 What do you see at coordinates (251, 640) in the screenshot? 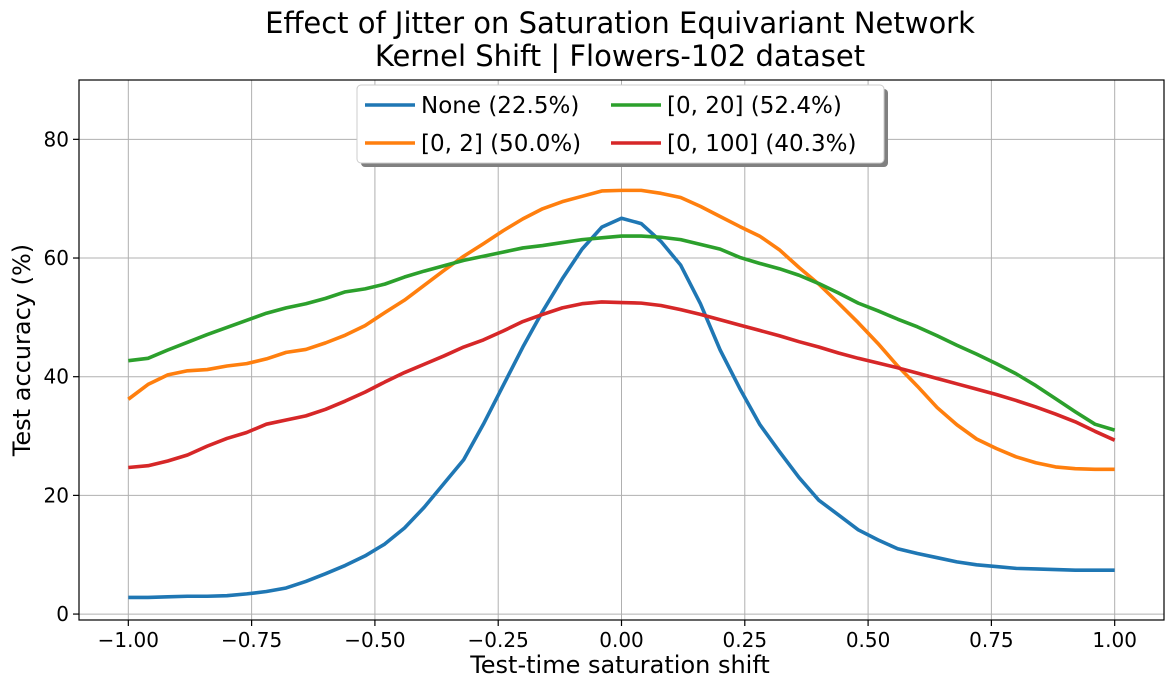
I see `x-tick-label: −0.75` at bounding box center [251, 640].